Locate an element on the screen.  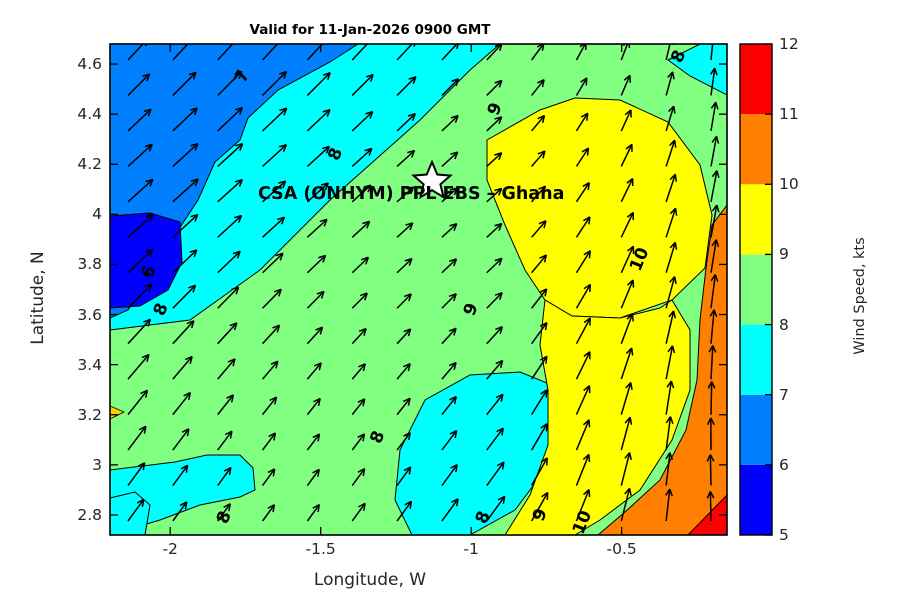
x-tick-label: -2 is located at coordinates (170, 549).